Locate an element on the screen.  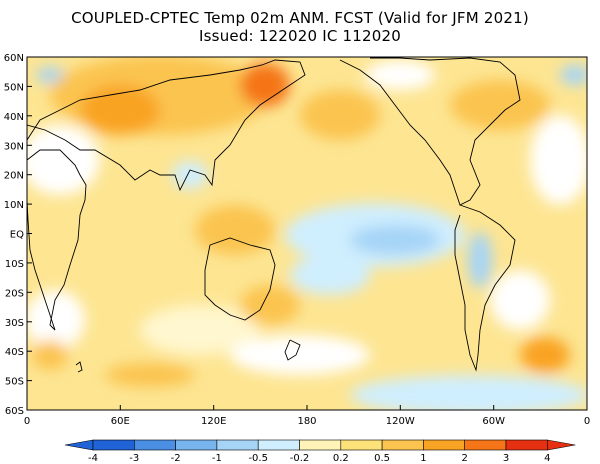
lat-label-20n: 20N is located at coordinates (14, 176).